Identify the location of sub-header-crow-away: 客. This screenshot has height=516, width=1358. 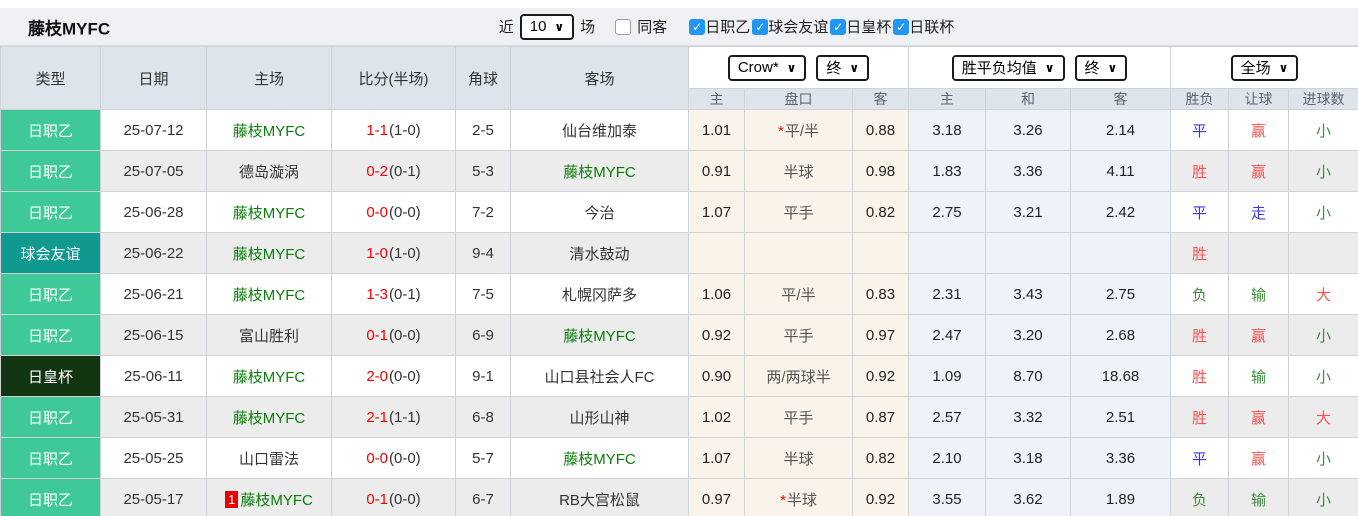
(880, 99).